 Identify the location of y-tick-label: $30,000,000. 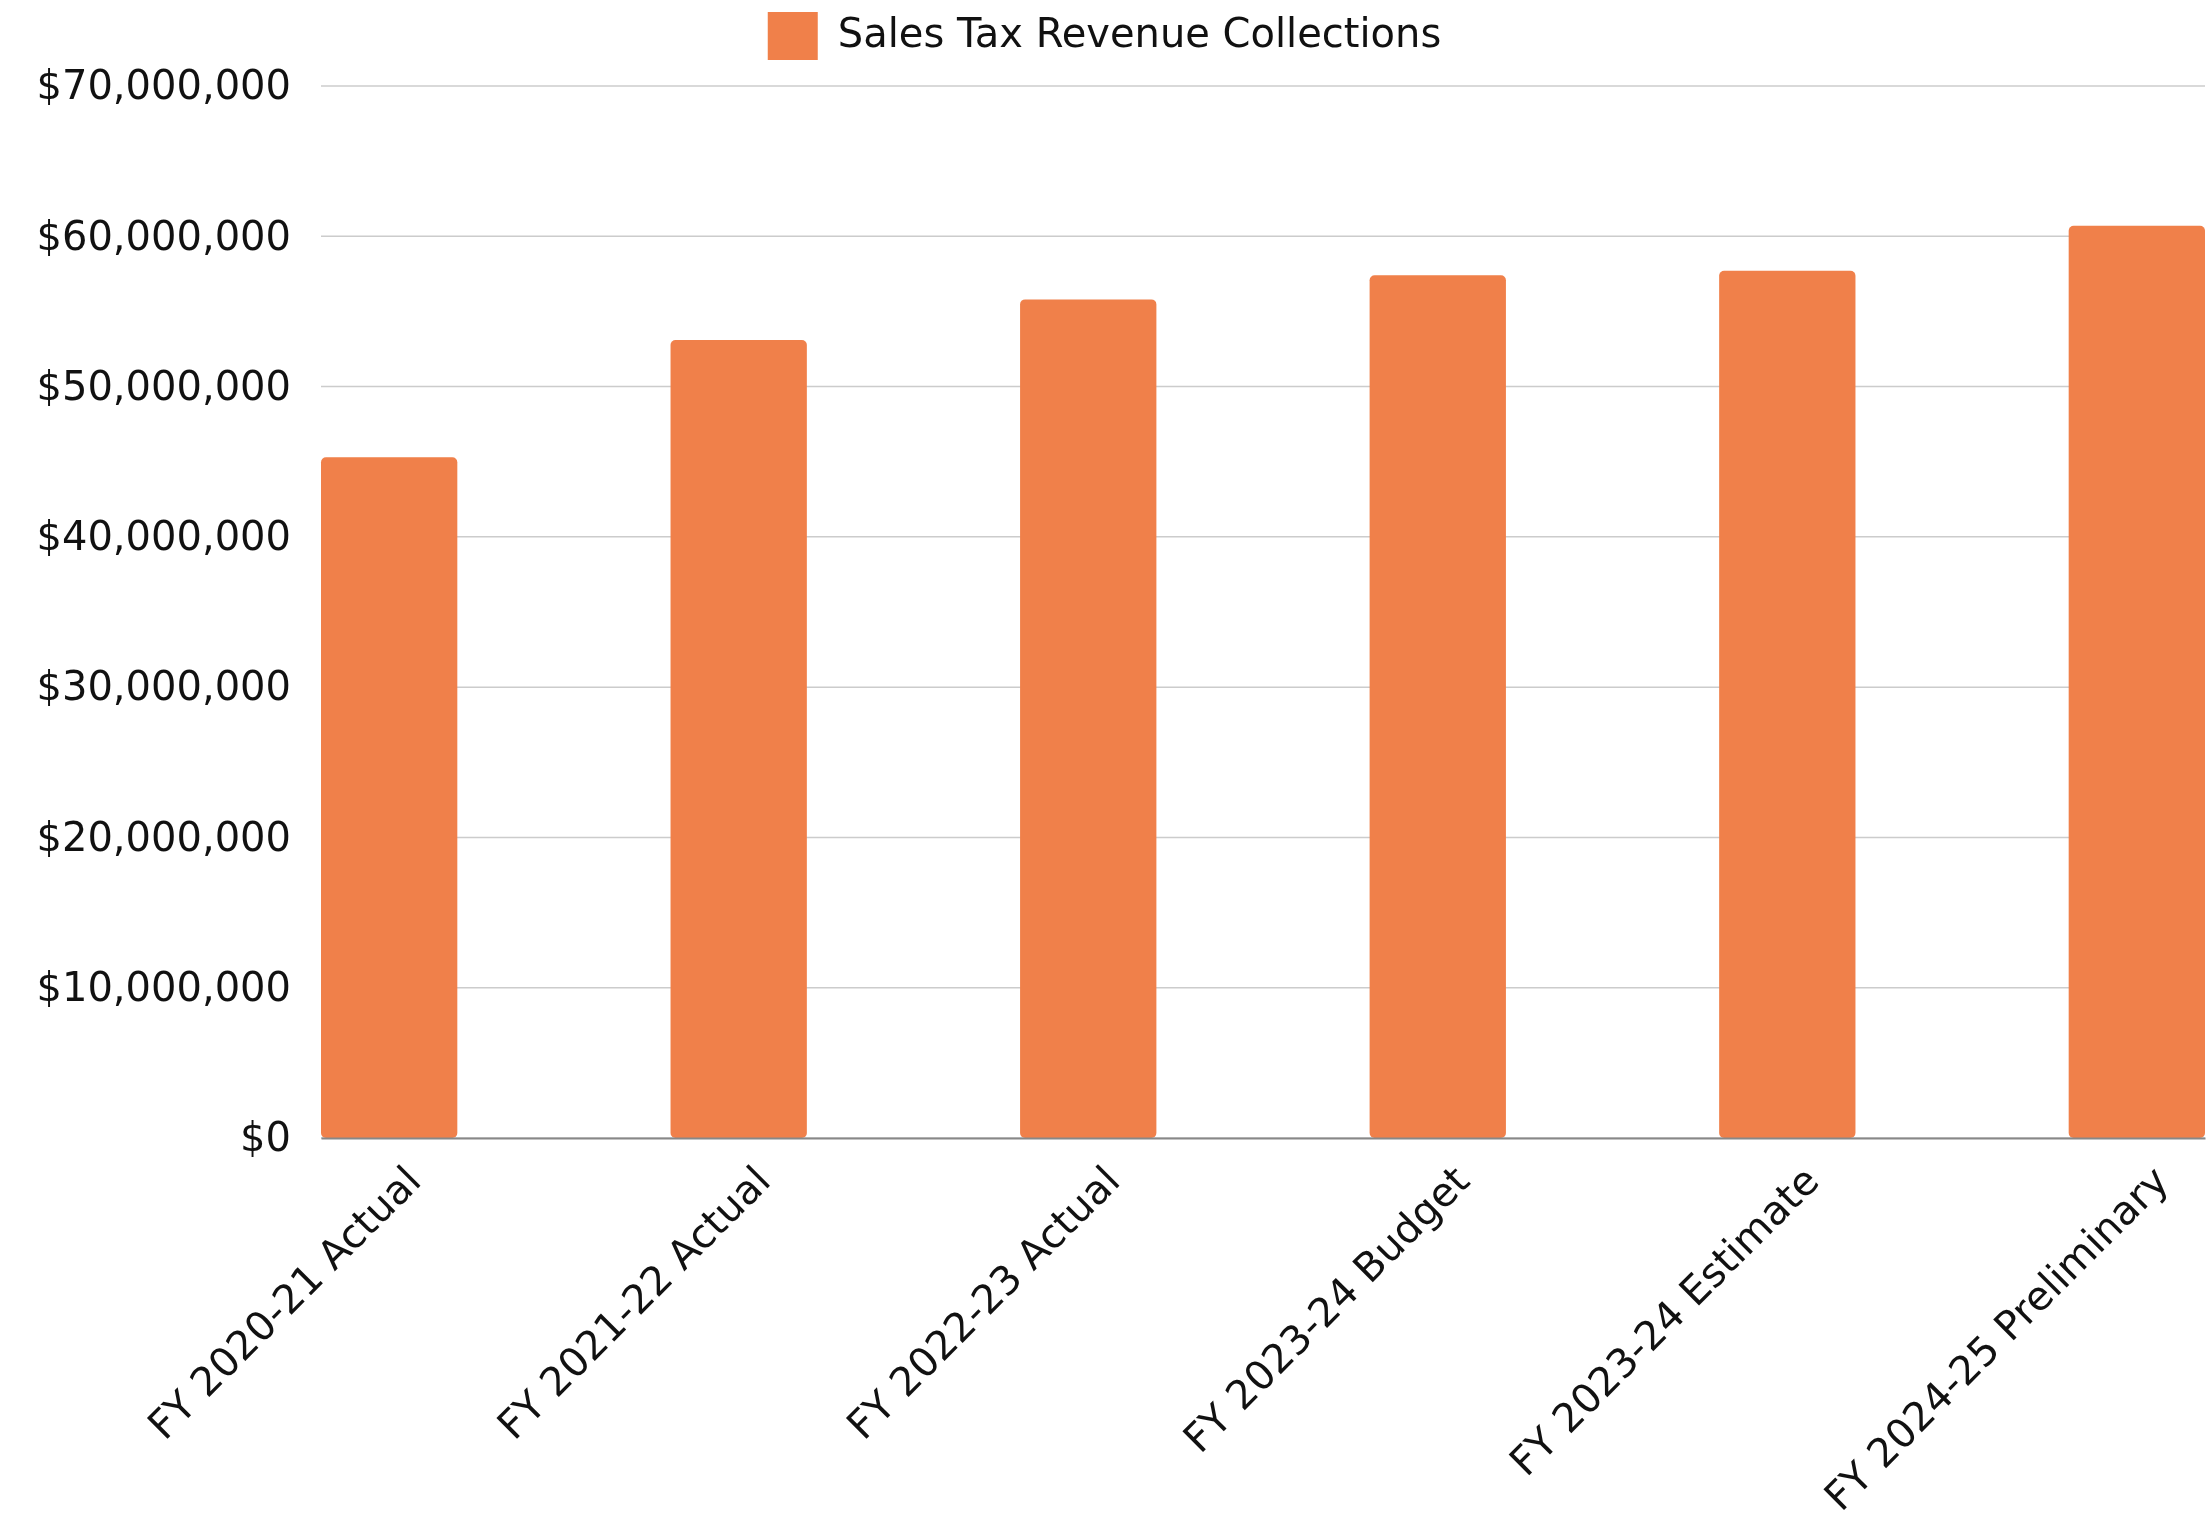
(163, 686).